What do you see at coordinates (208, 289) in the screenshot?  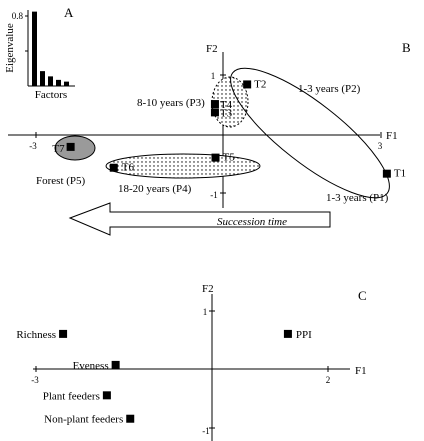 I see `panel-c-ylabel: F2` at bounding box center [208, 289].